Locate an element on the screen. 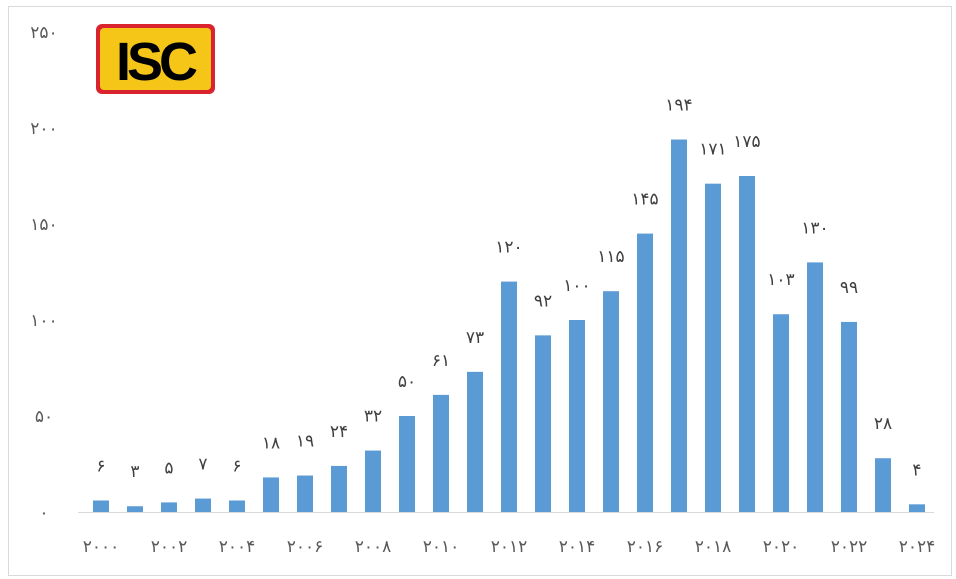 The height and width of the screenshot is (579, 956). bar-2009 is located at coordinates (407, 464).